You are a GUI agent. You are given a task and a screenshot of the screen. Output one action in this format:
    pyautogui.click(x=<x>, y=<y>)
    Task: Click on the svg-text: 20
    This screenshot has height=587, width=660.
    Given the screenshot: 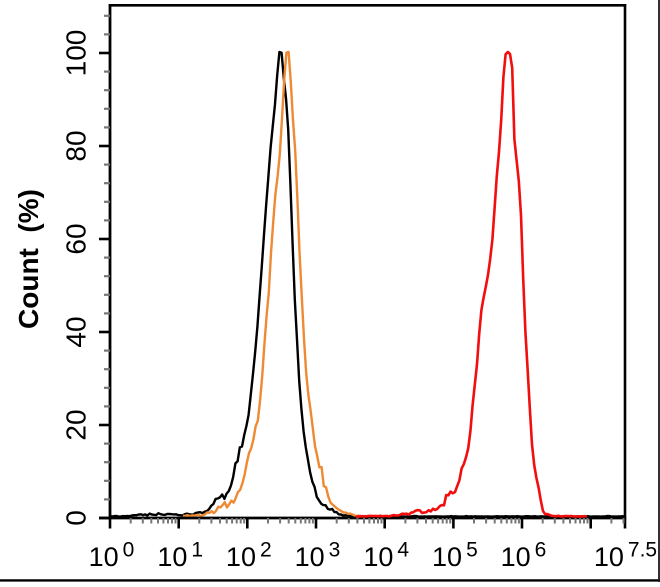 What is the action you would take?
    pyautogui.click(x=76, y=424)
    